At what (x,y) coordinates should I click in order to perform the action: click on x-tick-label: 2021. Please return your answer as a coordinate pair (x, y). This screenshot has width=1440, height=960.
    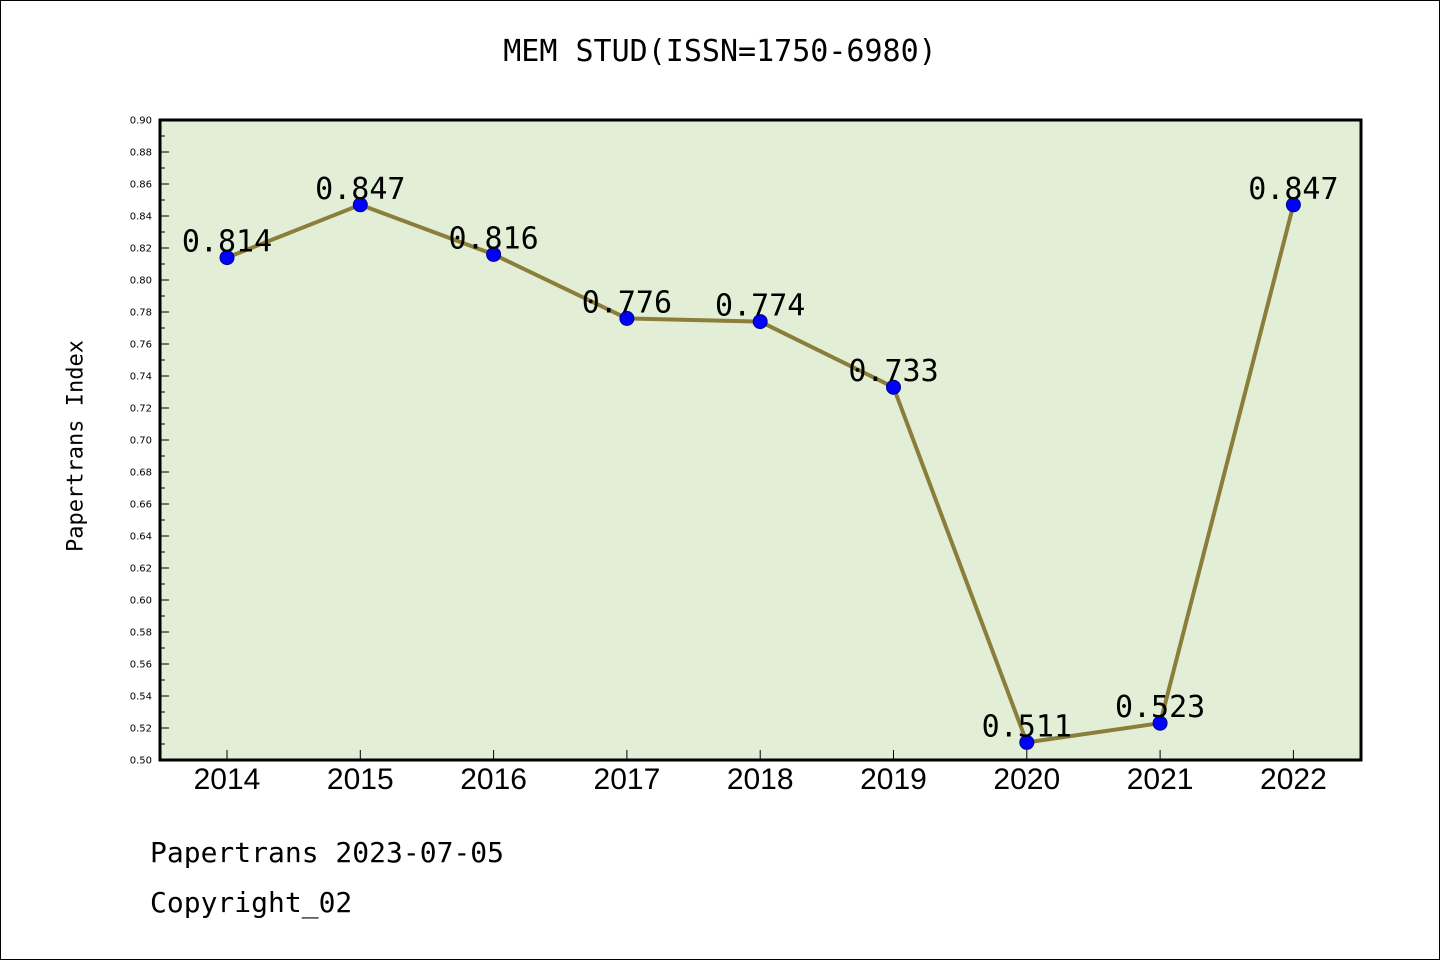
    Looking at the image, I should click on (1160, 779).